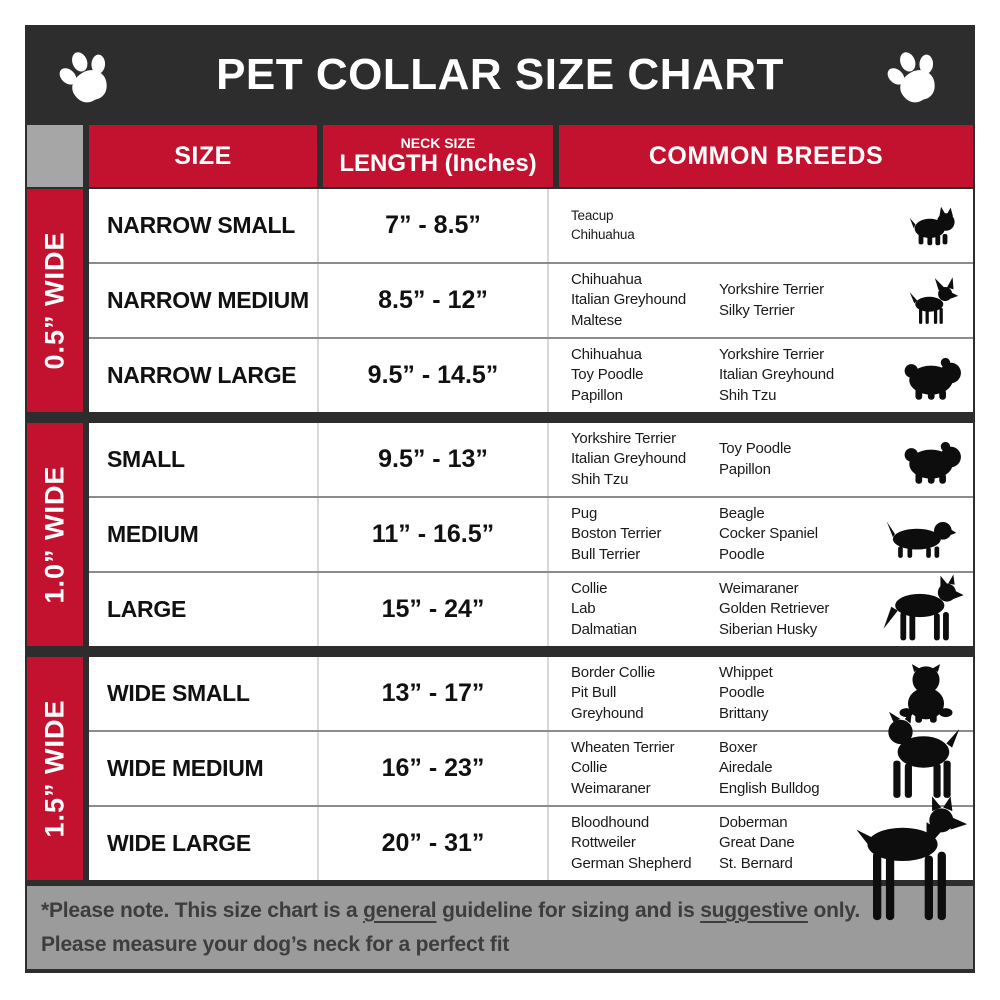 Image resolution: width=1000 pixels, height=1000 pixels. Describe the element at coordinates (768, 534) in the screenshot. I see `breeds-right-list: Beagle Cocker Spaniel Poodle` at that location.